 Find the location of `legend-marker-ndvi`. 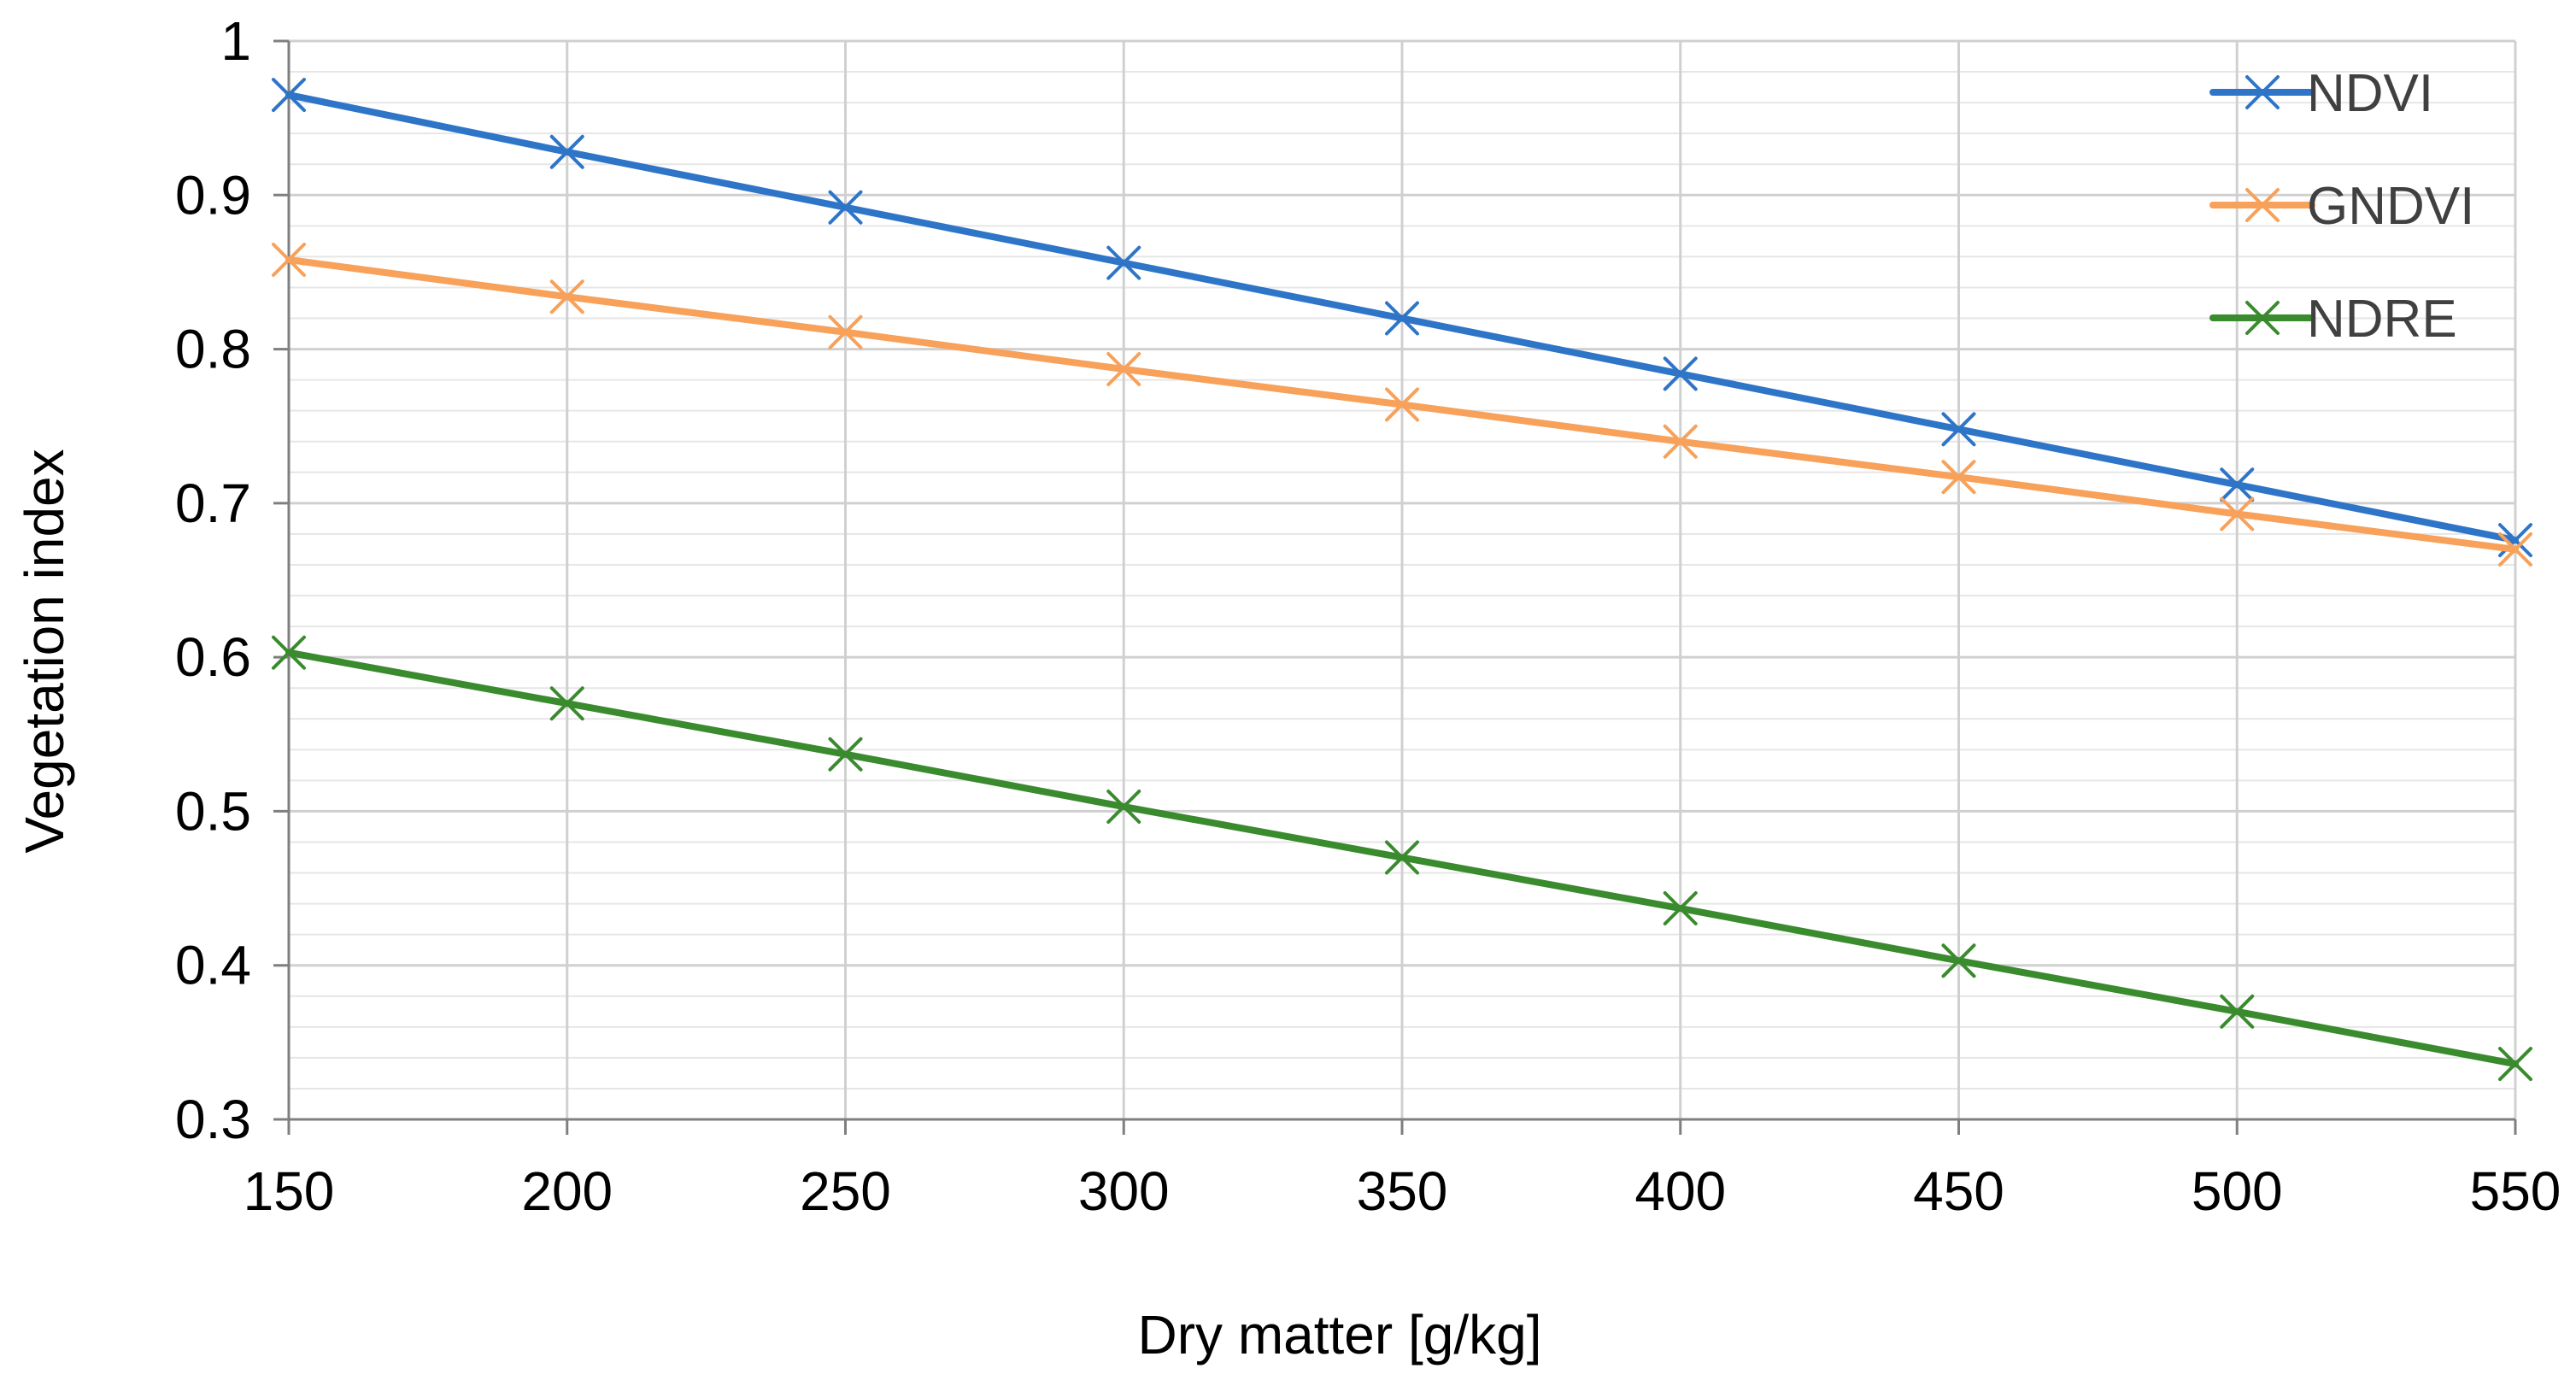

legend-marker-ndvi is located at coordinates (2262, 92).